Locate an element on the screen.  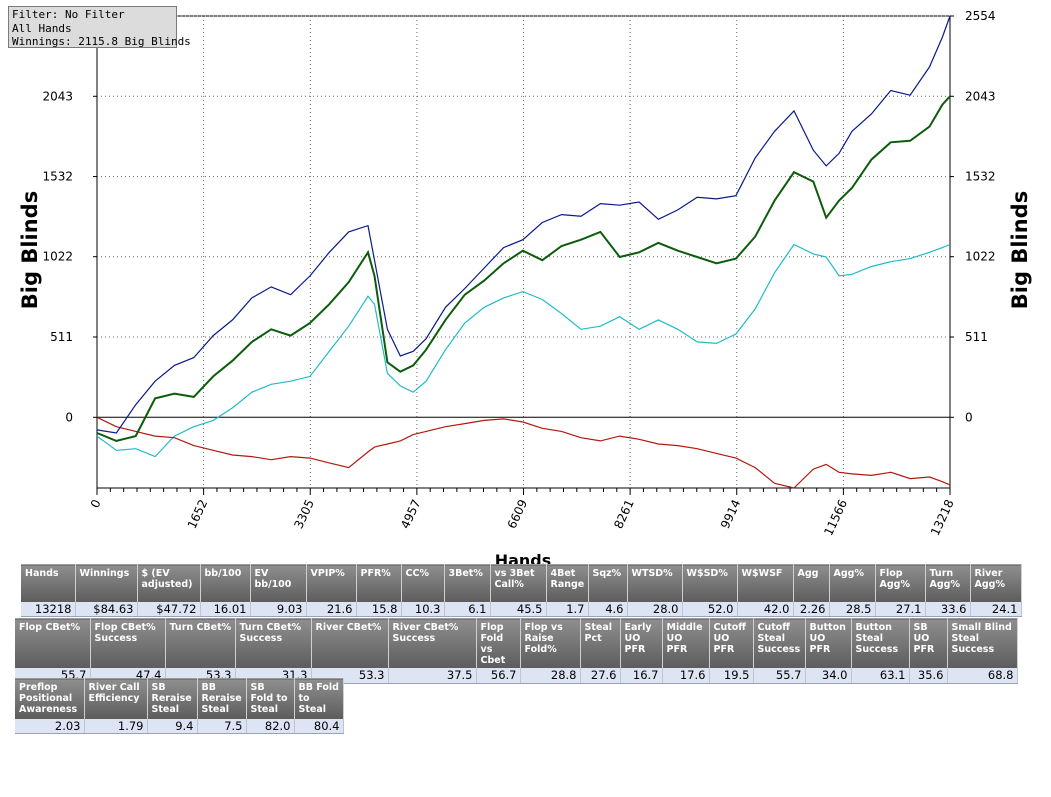
stat-header: Turn CBet% is located at coordinates (200, 643).